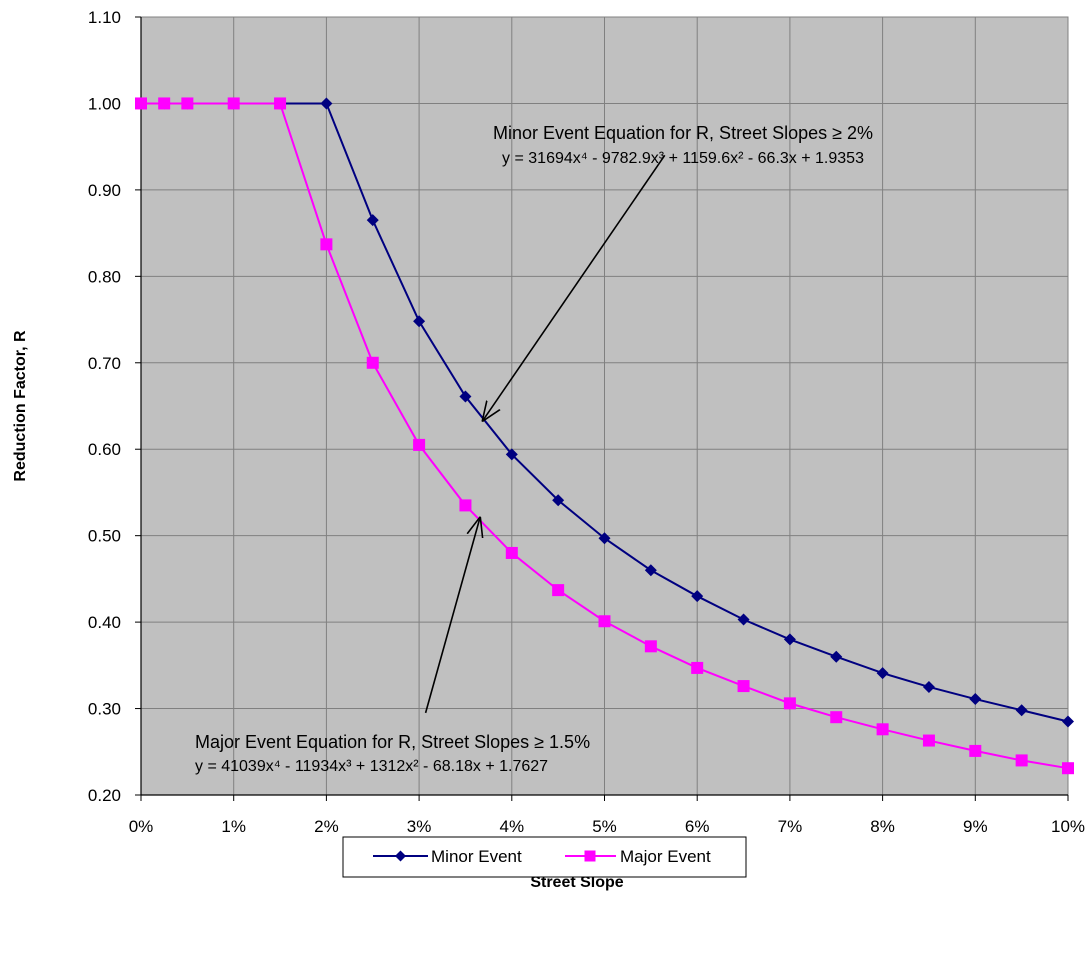 The width and height of the screenshot is (1092, 955). What do you see at coordinates (1068, 826) in the screenshot?
I see `x-tick-label: 10%` at bounding box center [1068, 826].